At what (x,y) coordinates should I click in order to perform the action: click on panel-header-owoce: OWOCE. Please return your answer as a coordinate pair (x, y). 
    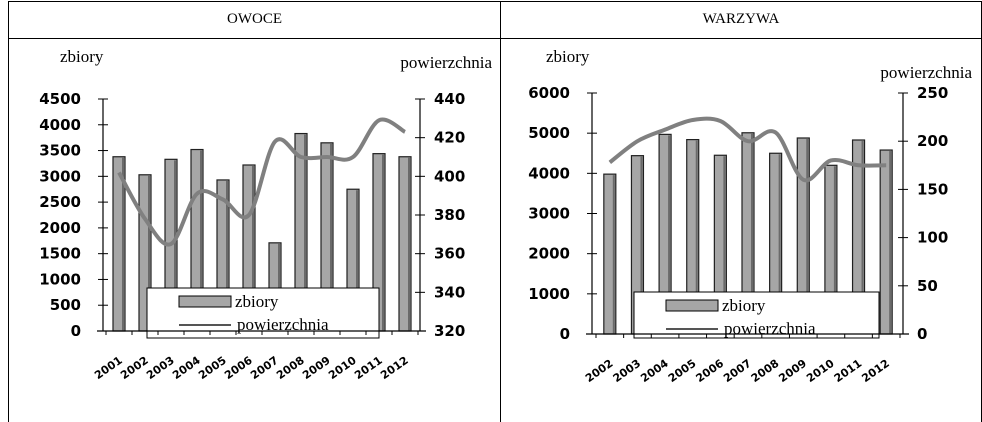
    Looking at the image, I should click on (254, 18).